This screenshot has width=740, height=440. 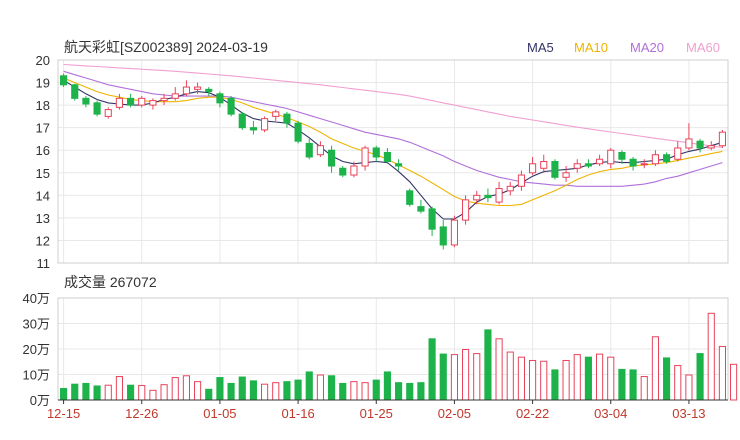 I want to click on volume-title: 成交量 267072, so click(x=110, y=282).